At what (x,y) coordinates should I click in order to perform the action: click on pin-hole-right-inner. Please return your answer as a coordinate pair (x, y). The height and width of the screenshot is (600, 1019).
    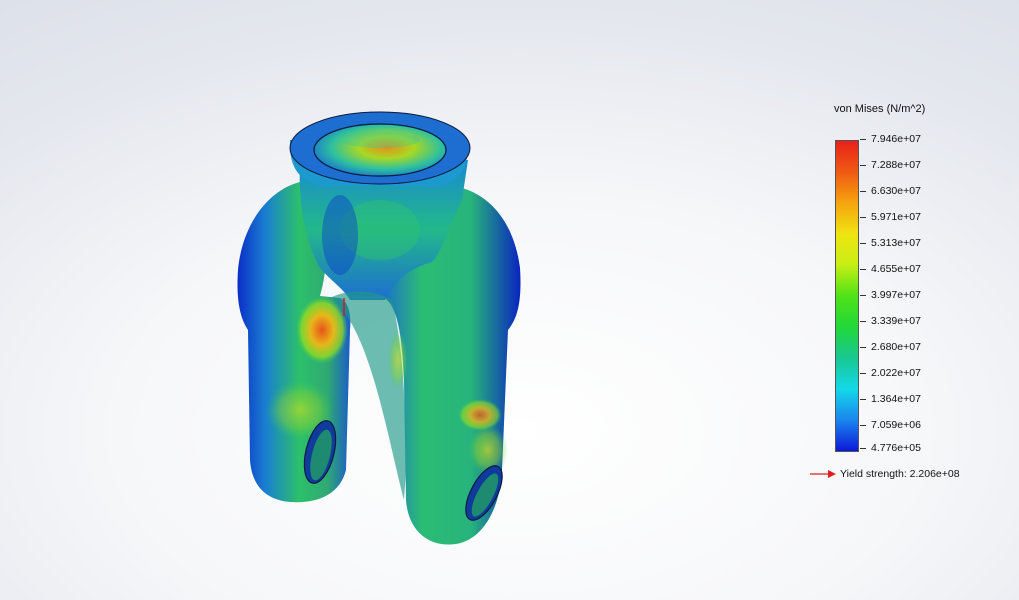
    Looking at the image, I should click on (485, 495).